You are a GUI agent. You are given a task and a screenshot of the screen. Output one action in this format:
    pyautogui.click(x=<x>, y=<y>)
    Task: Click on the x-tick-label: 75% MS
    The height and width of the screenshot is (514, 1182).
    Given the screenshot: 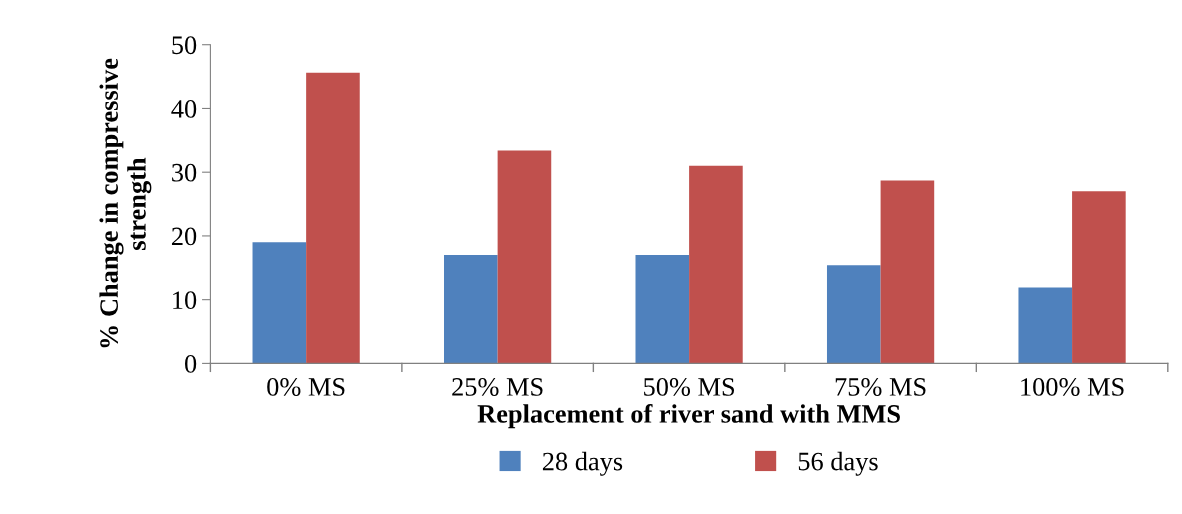 What is the action you would take?
    pyautogui.click(x=880, y=387)
    